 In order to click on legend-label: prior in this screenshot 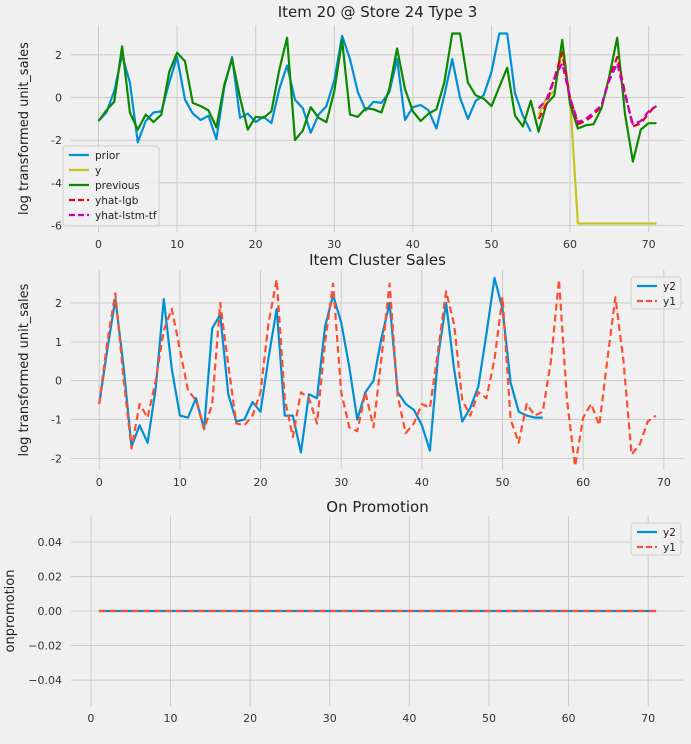, I will do `click(107, 156)`.